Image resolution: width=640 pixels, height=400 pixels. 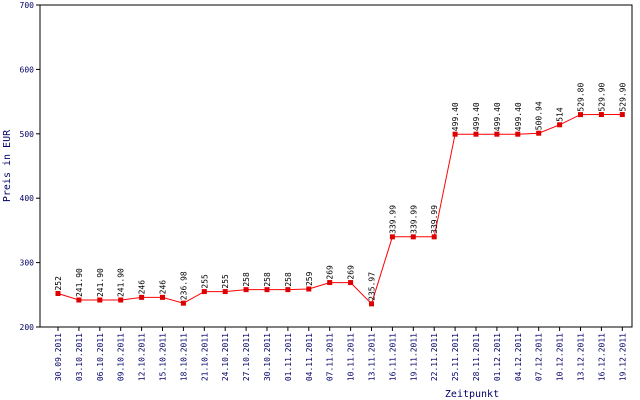 I want to click on x-tick-label: 10.11.2011, so click(x=351, y=357).